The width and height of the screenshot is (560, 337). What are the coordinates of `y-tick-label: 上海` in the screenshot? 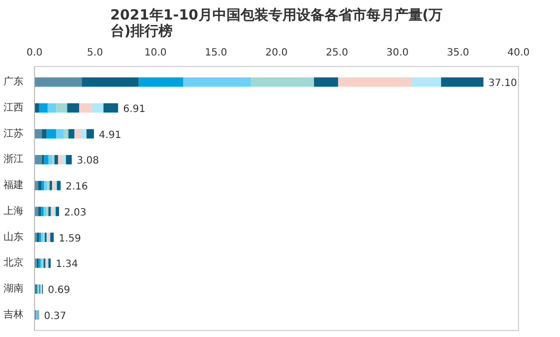 It's located at (14, 210).